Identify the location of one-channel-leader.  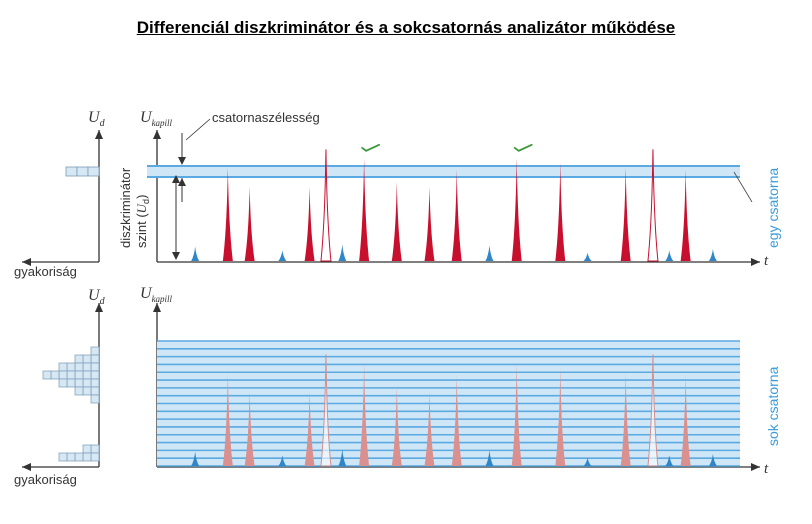
(743, 187).